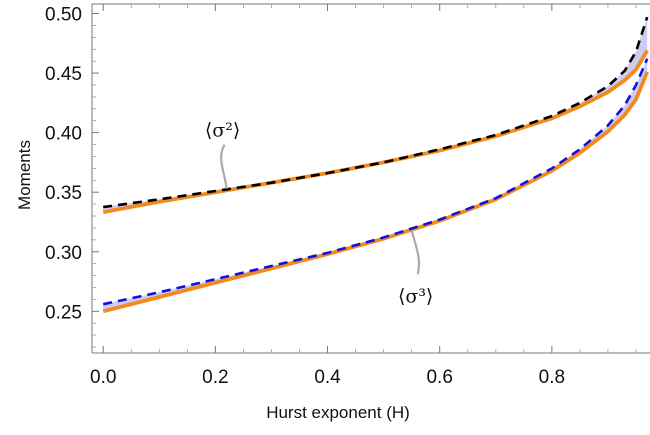 The height and width of the screenshot is (435, 650). Describe the element at coordinates (63, 15) in the screenshot. I see `y-tick-label: 0.50` at that location.